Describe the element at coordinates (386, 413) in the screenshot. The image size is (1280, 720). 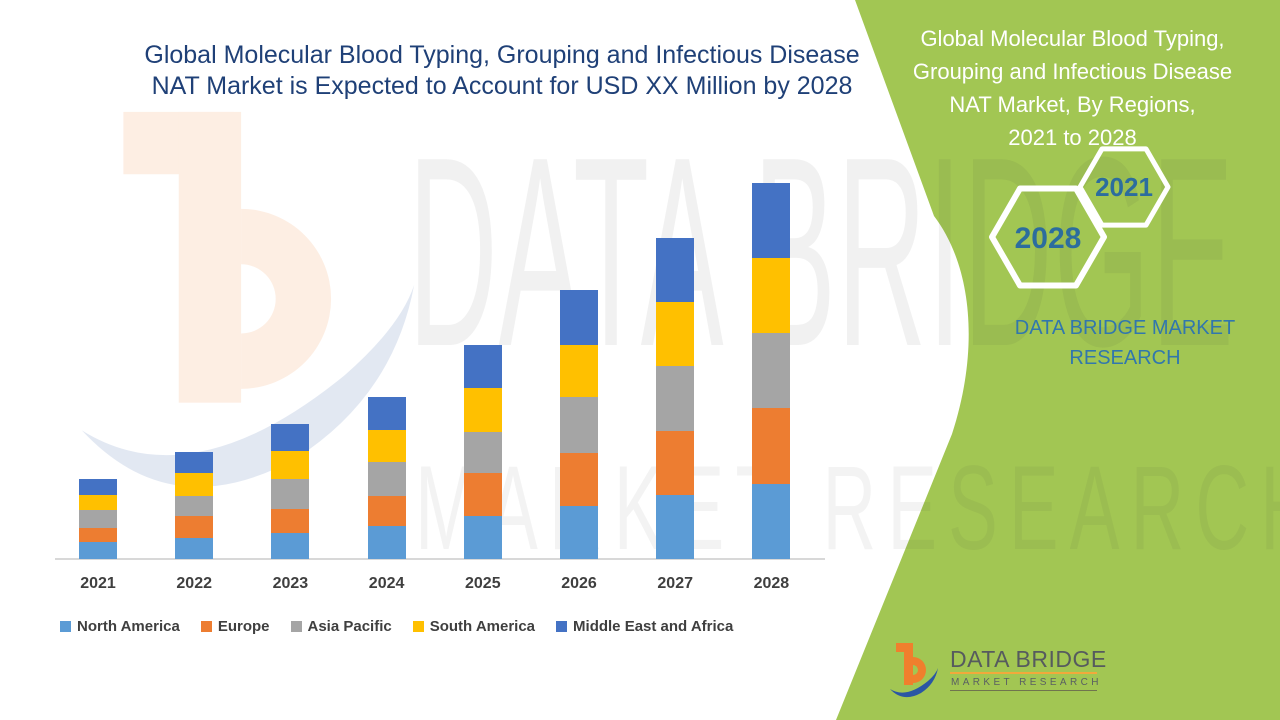
I see `bar-segment-2024-middle-east-and-africa` at that location.